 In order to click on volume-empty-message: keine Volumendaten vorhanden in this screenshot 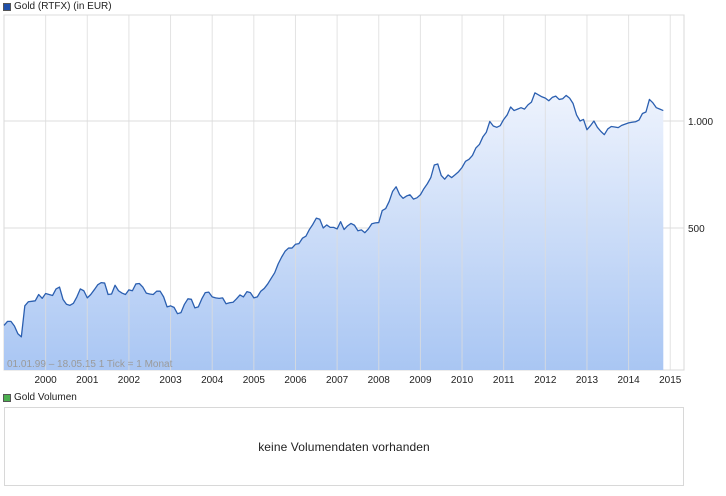, I will do `click(344, 446)`.